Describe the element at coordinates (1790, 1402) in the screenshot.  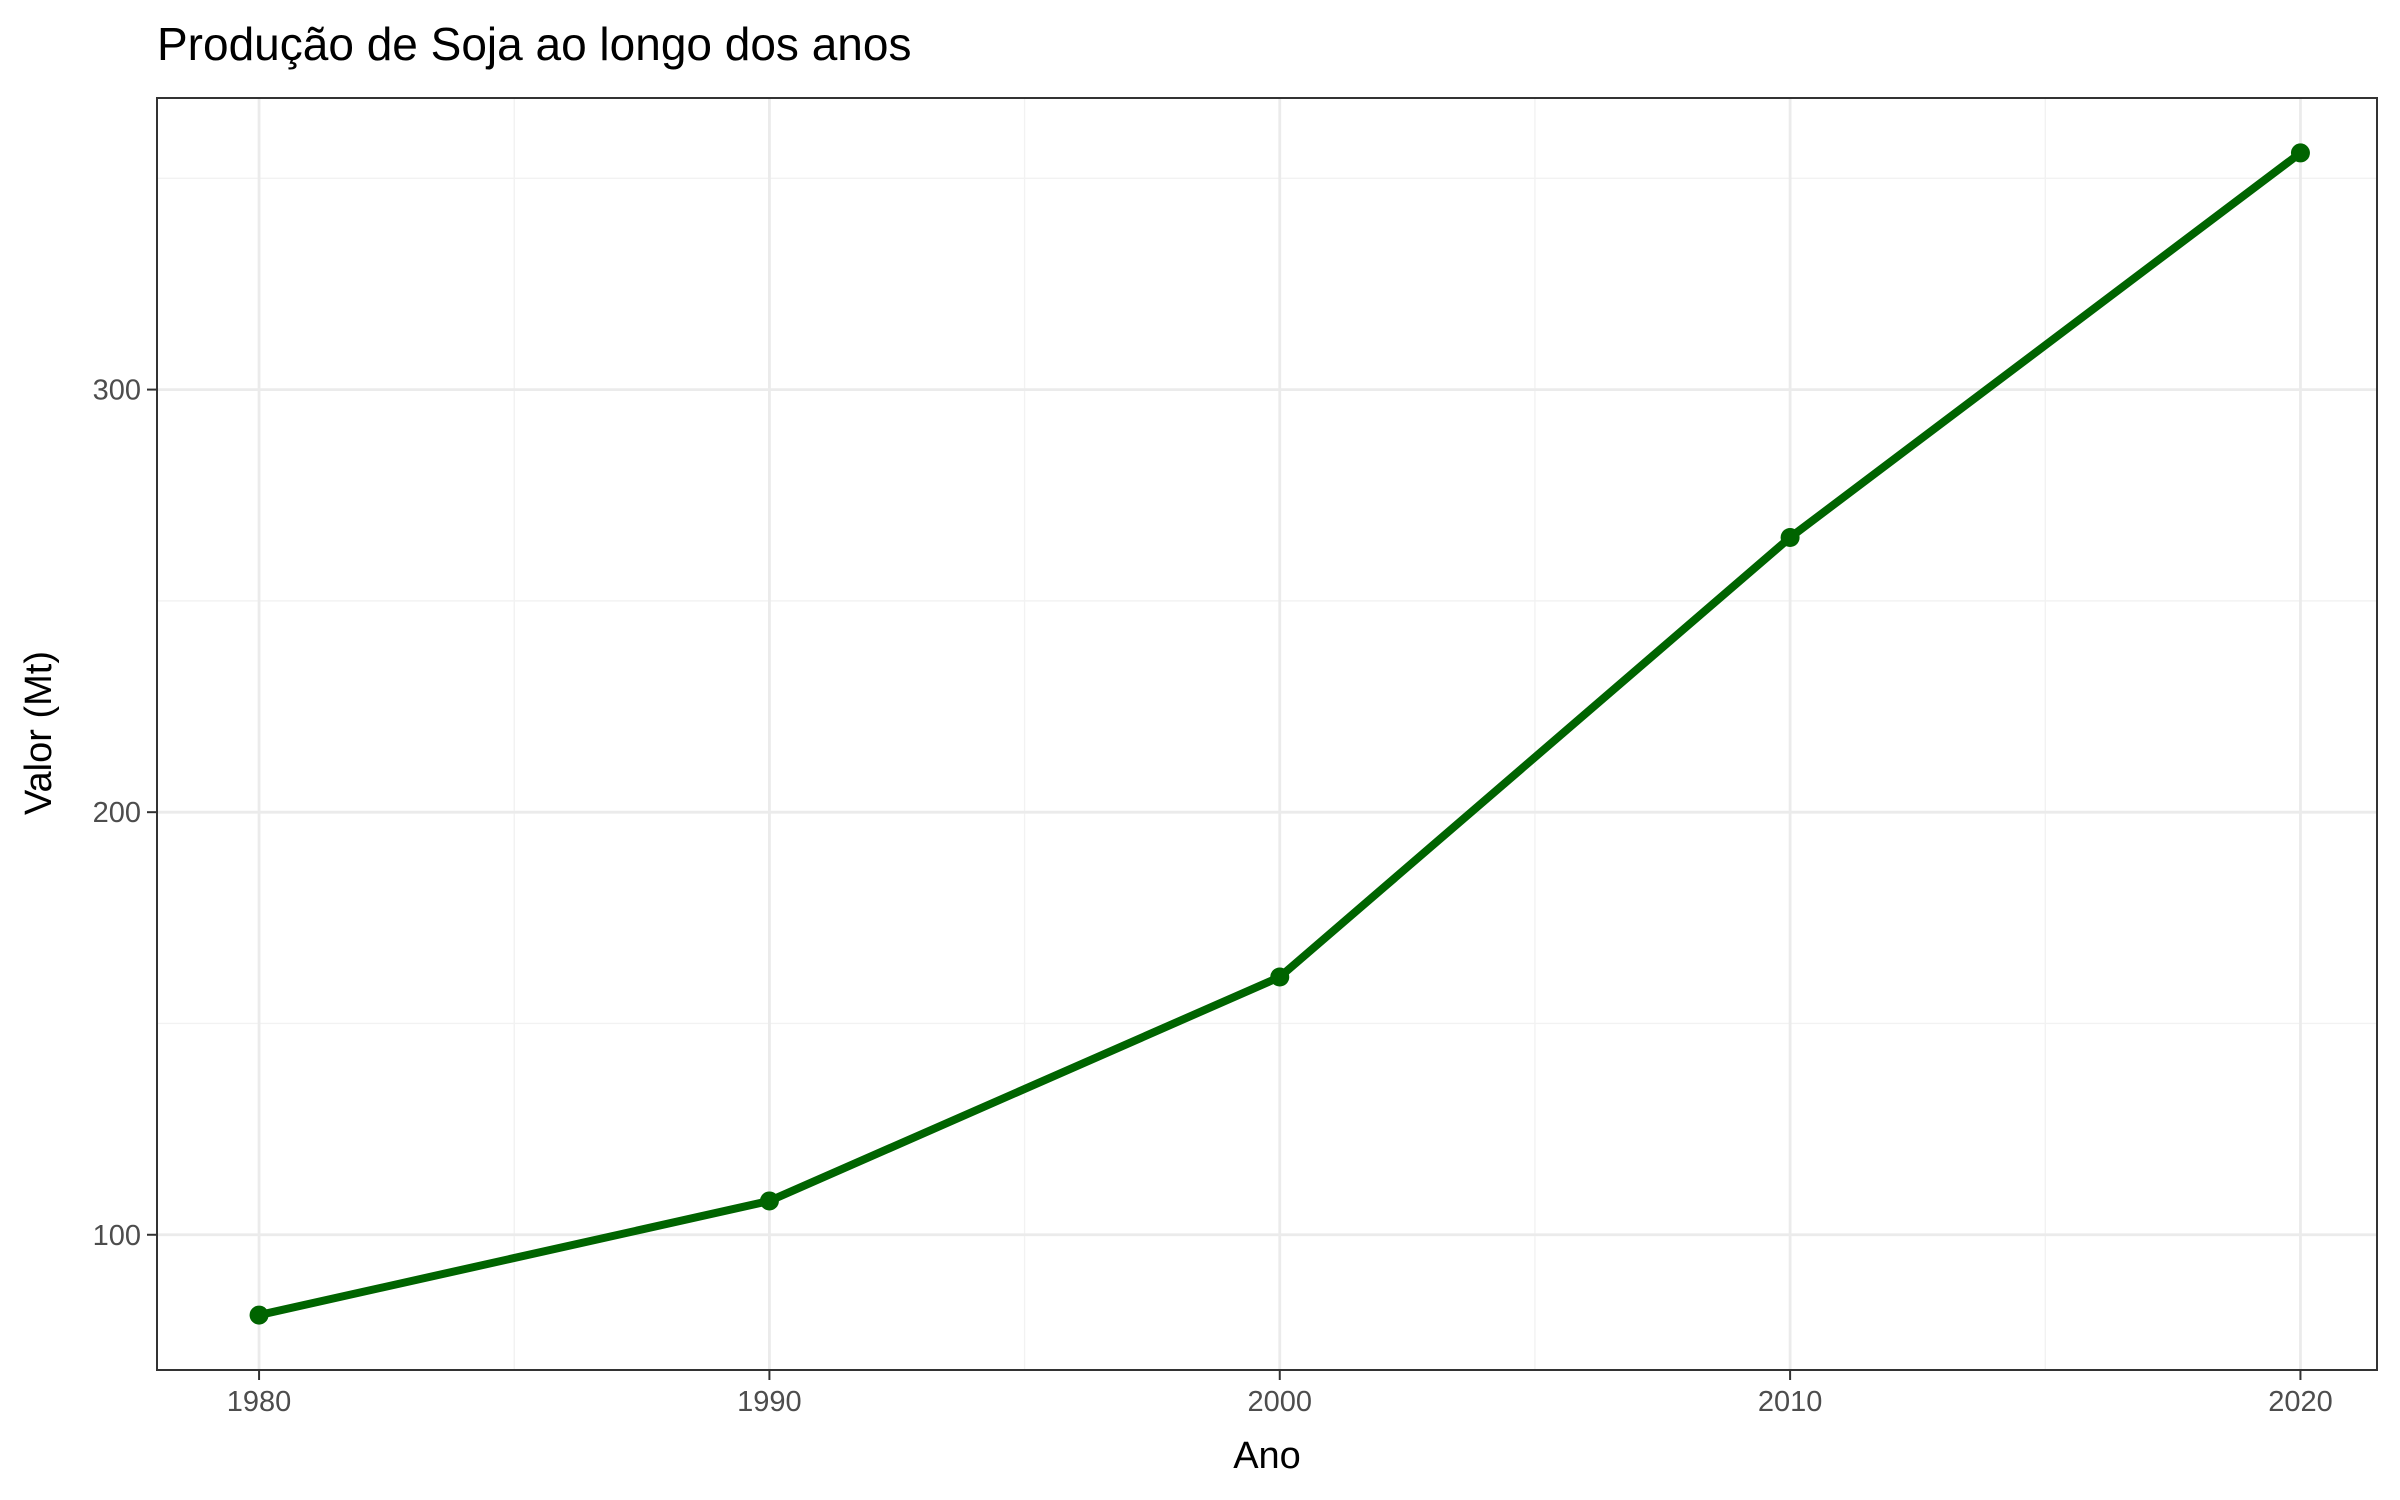
I see `x-tick-label: 2010` at that location.